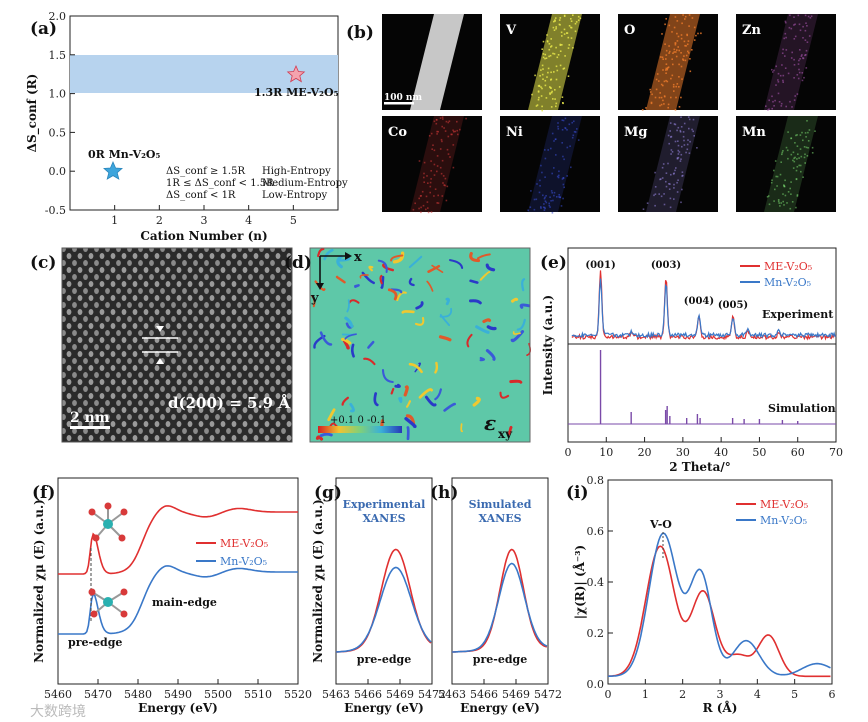 This screenshot has height=722, width=868. Describe the element at coordinates (384, 504) in the screenshot. I see `panel-g-title-1: Experimental` at that location.